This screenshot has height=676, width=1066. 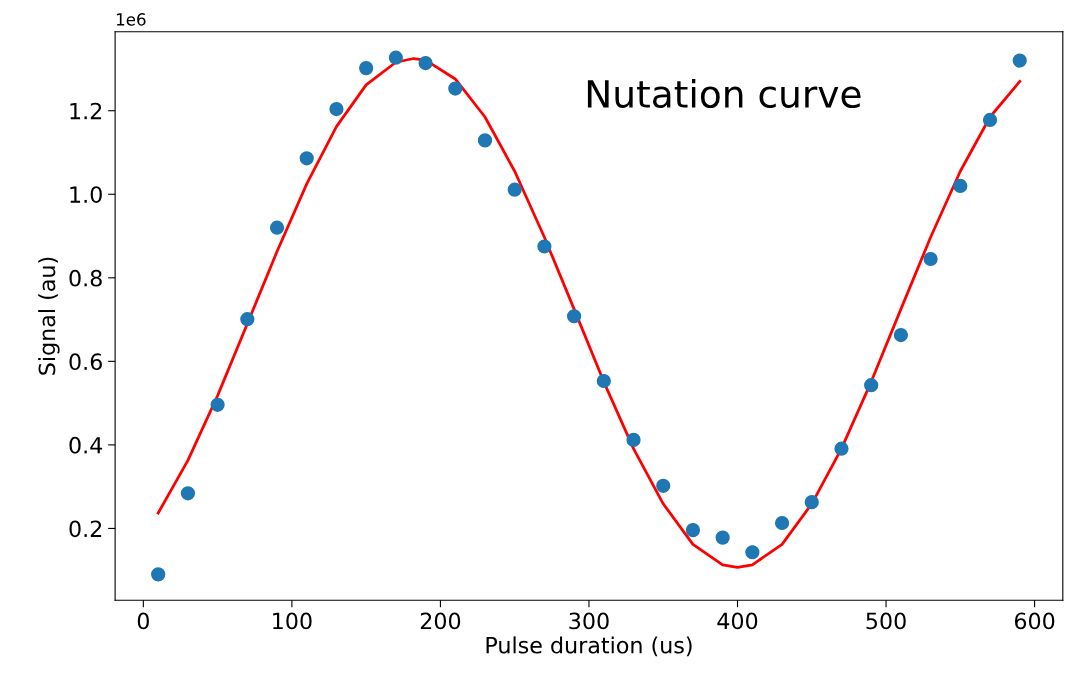 I want to click on y-axis-title: Signal (au), so click(x=49, y=316).